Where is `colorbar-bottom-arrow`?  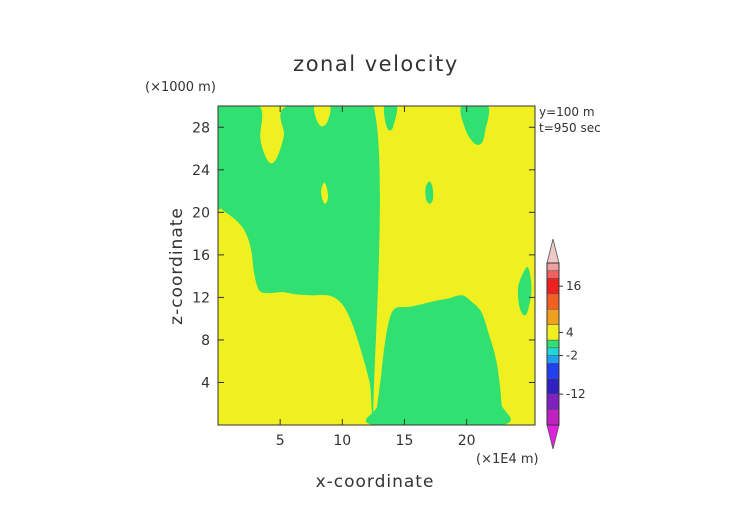
colorbar-bottom-arrow is located at coordinates (553, 437).